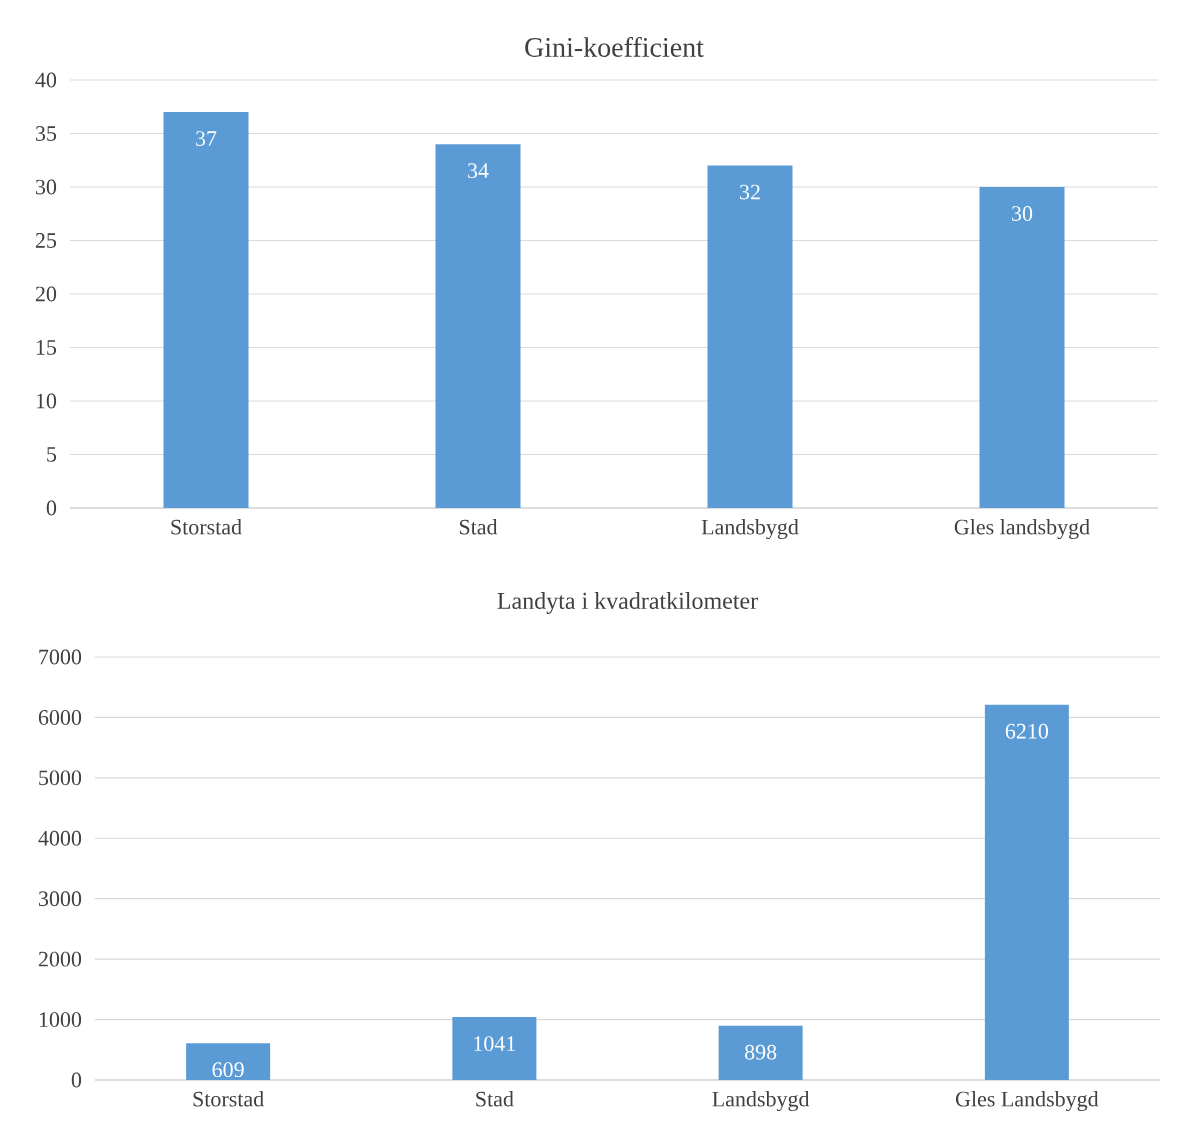 This screenshot has width=1195, height=1138. I want to click on y-tick-label: 30, so click(46, 187).